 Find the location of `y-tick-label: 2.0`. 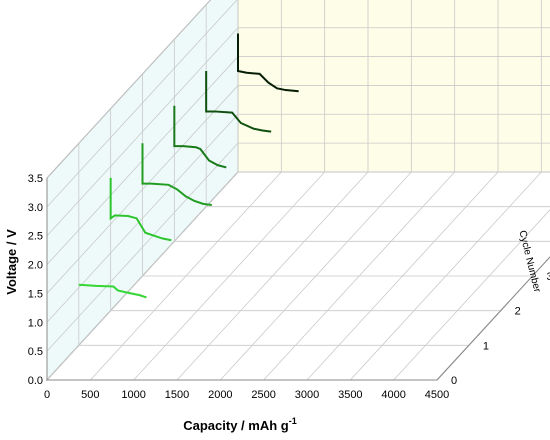

y-tick-label: 2.0 is located at coordinates (35, 266).